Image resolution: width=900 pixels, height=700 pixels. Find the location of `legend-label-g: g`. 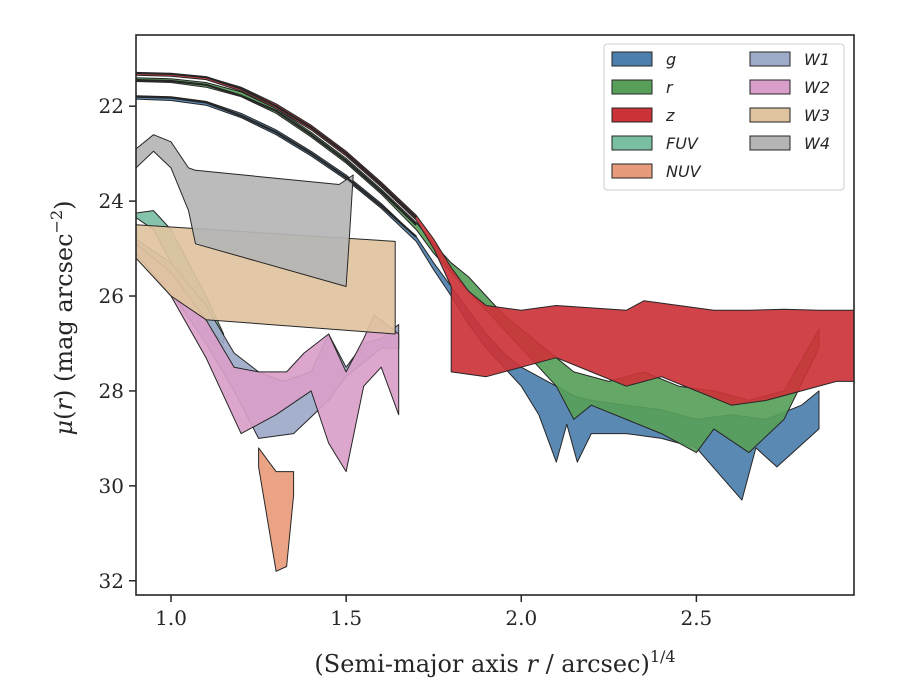

legend-label-g: g is located at coordinates (671, 59).